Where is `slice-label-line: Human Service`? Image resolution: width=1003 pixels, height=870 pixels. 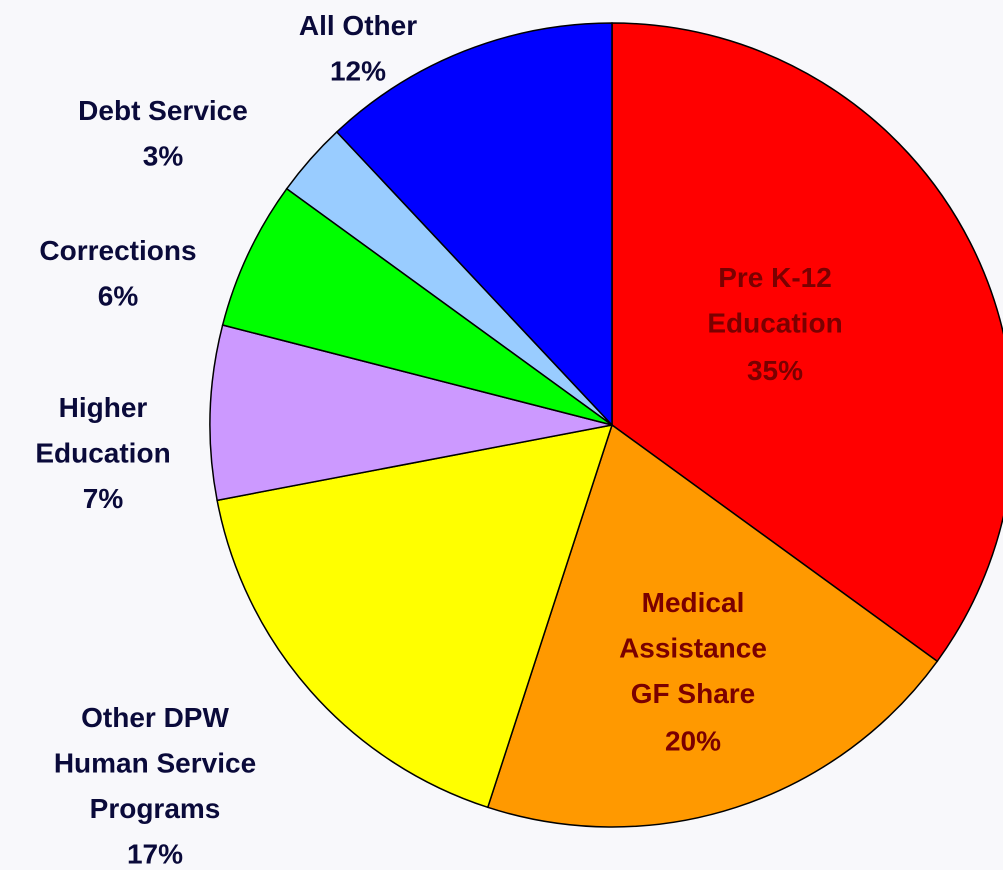
slice-label-line: Human Service is located at coordinates (155, 763).